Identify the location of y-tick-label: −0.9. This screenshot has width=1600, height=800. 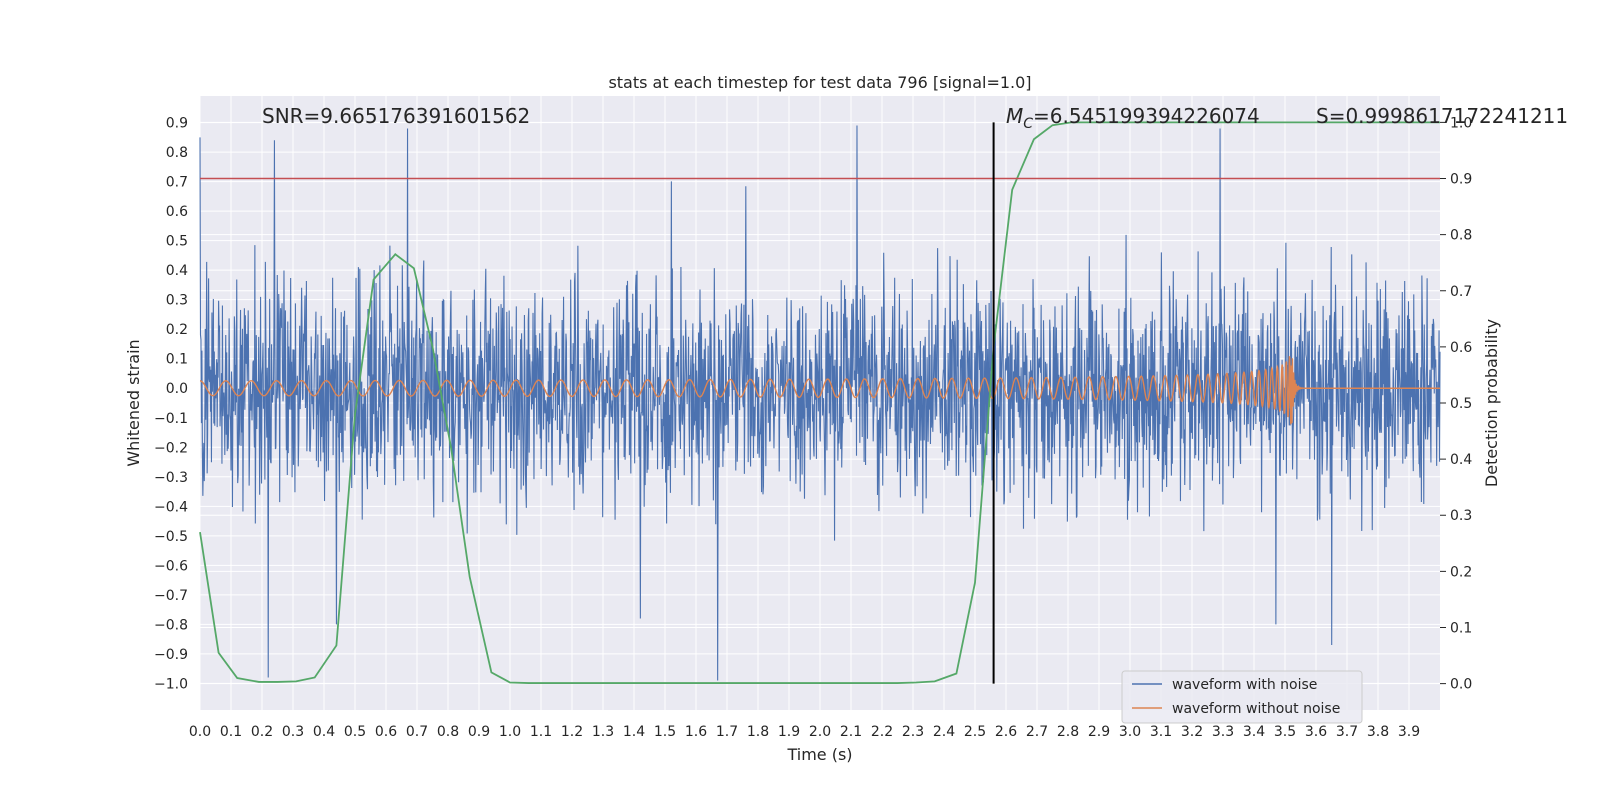
(171, 655).